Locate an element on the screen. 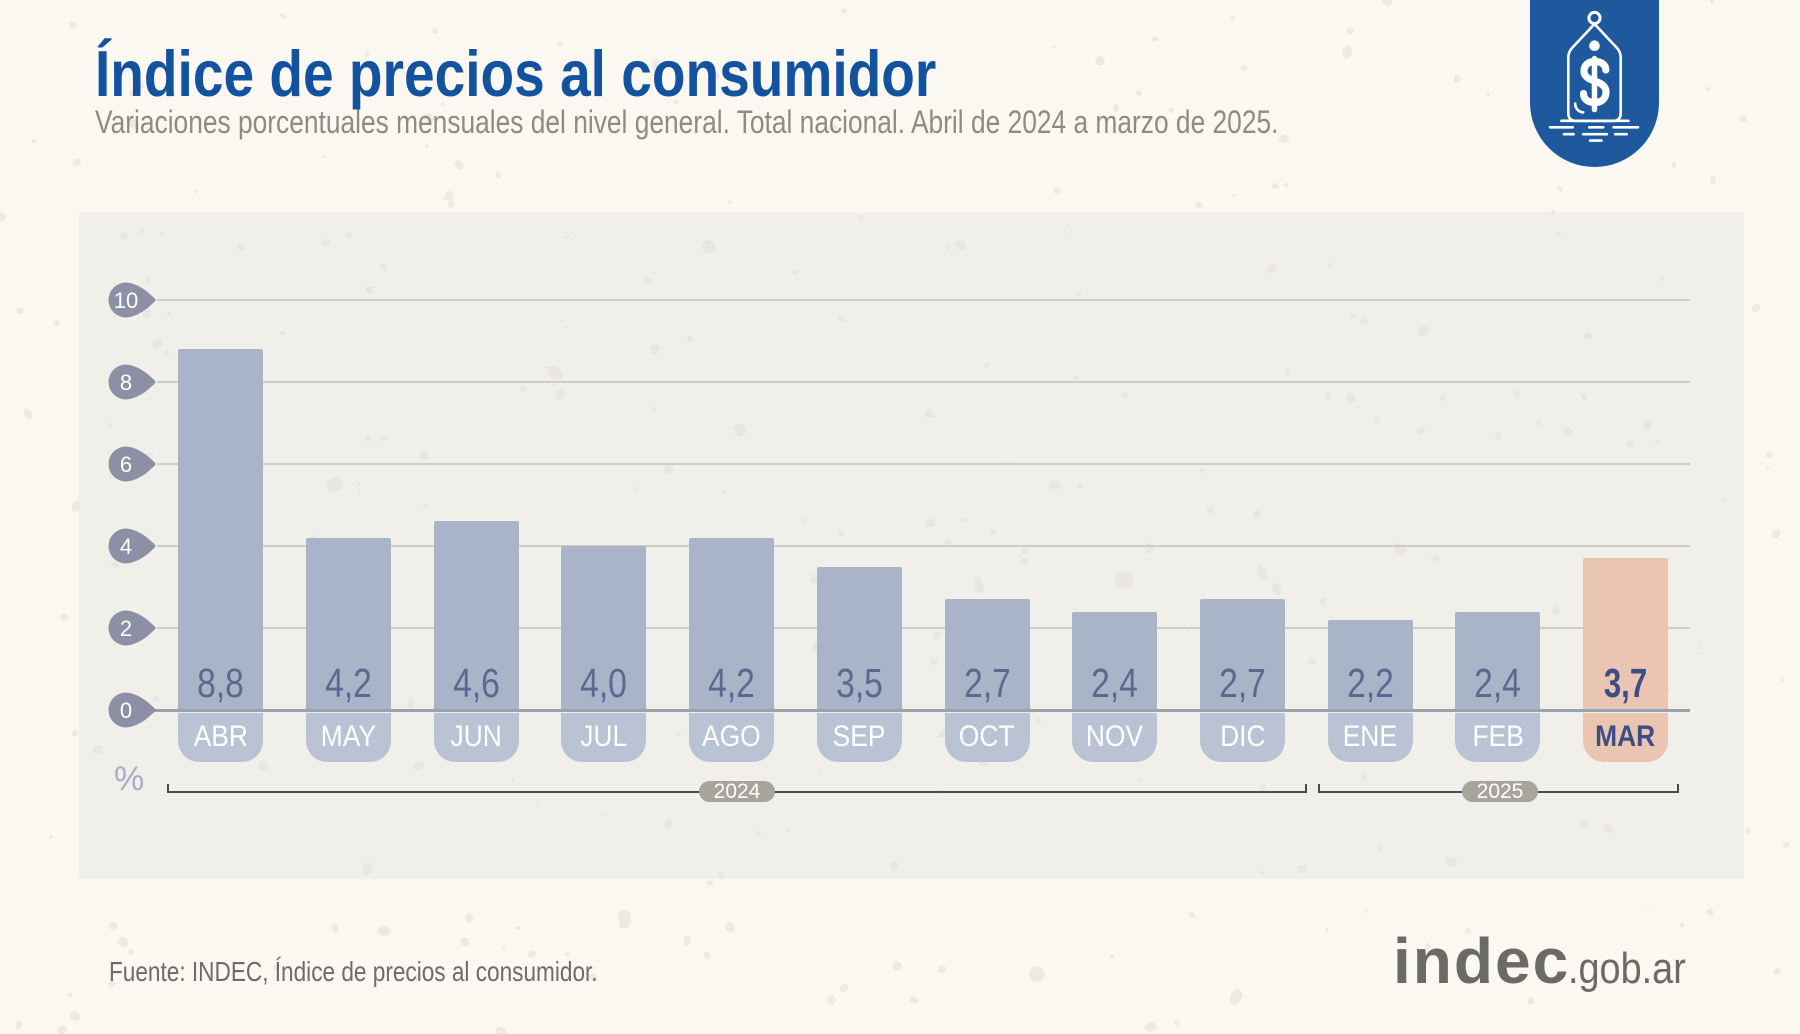 The height and width of the screenshot is (1034, 1800). svg-text: 6 is located at coordinates (126, 464).